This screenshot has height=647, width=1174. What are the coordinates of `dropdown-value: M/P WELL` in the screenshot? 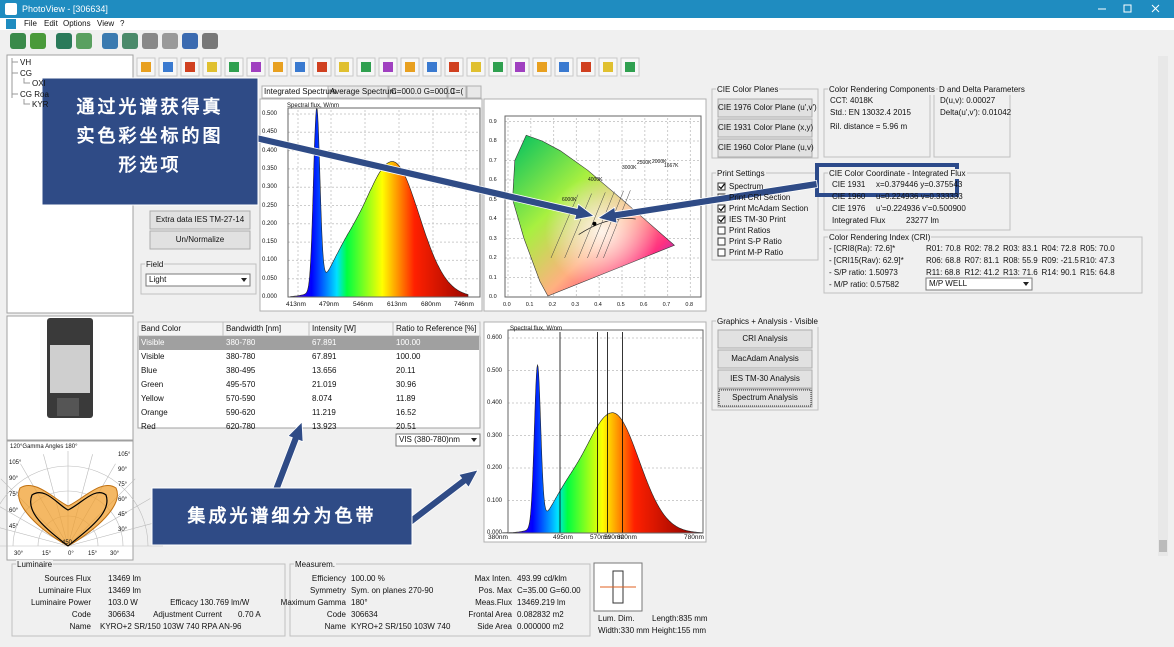 It's located at (948, 283).